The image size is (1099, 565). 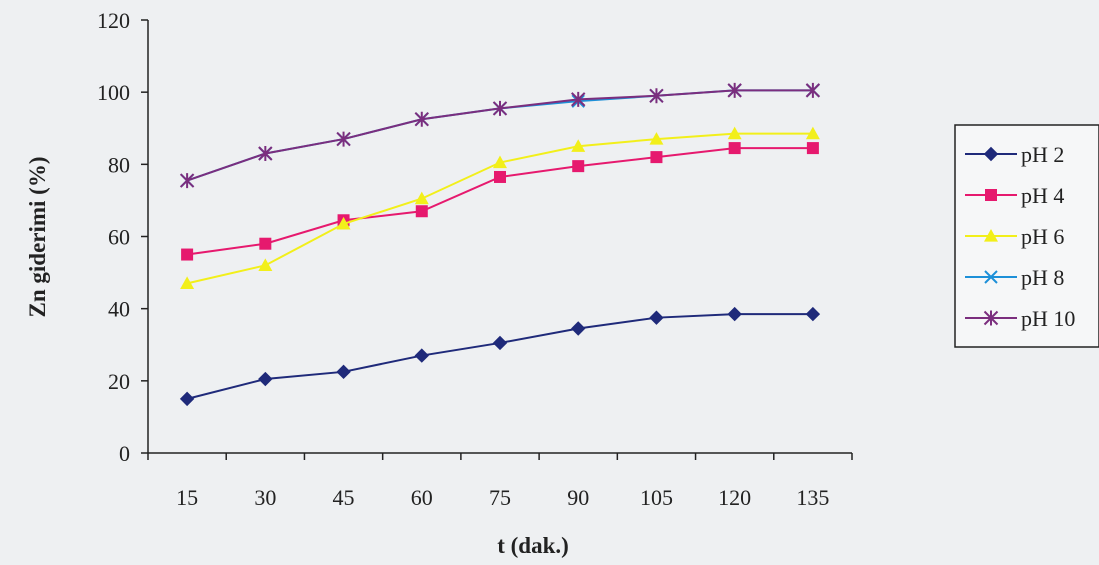 What do you see at coordinates (1014, 154) in the screenshot?
I see `legend-item: pH 2` at bounding box center [1014, 154].